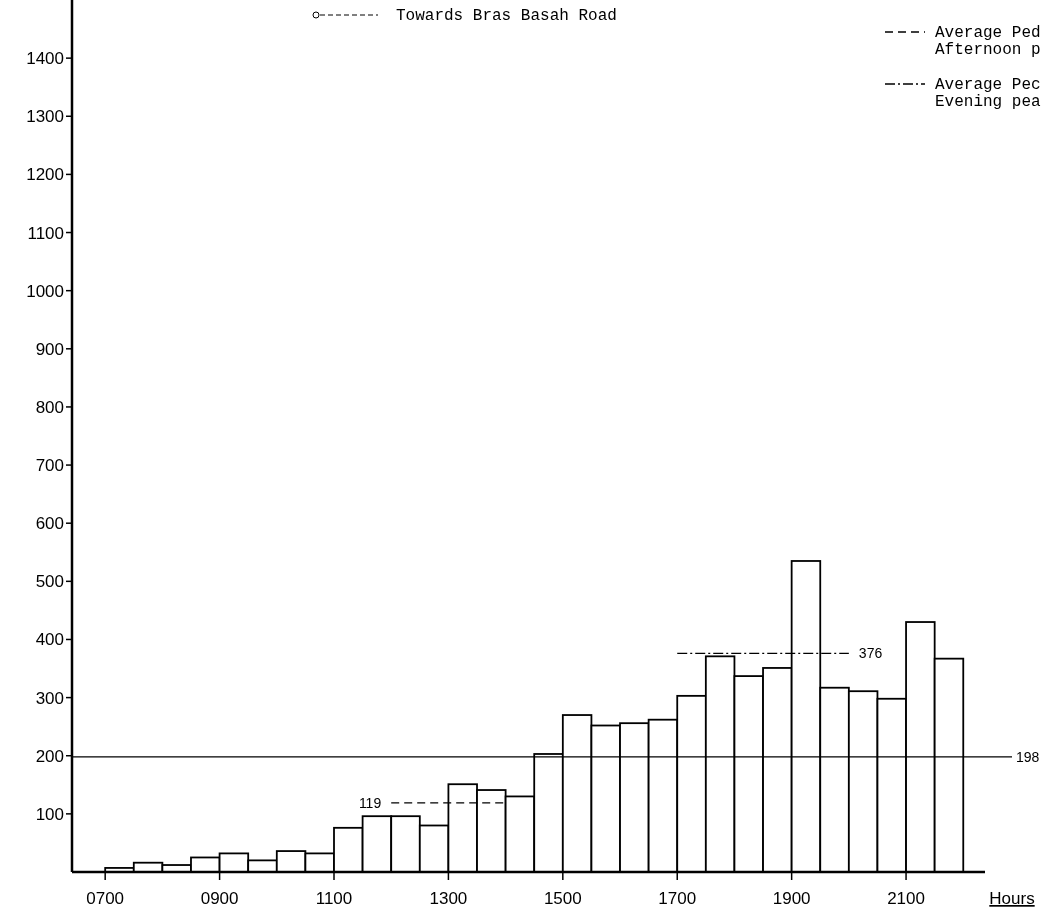 The height and width of the screenshot is (912, 1045). I want to click on x-tick-label: 1500, so click(562, 898).